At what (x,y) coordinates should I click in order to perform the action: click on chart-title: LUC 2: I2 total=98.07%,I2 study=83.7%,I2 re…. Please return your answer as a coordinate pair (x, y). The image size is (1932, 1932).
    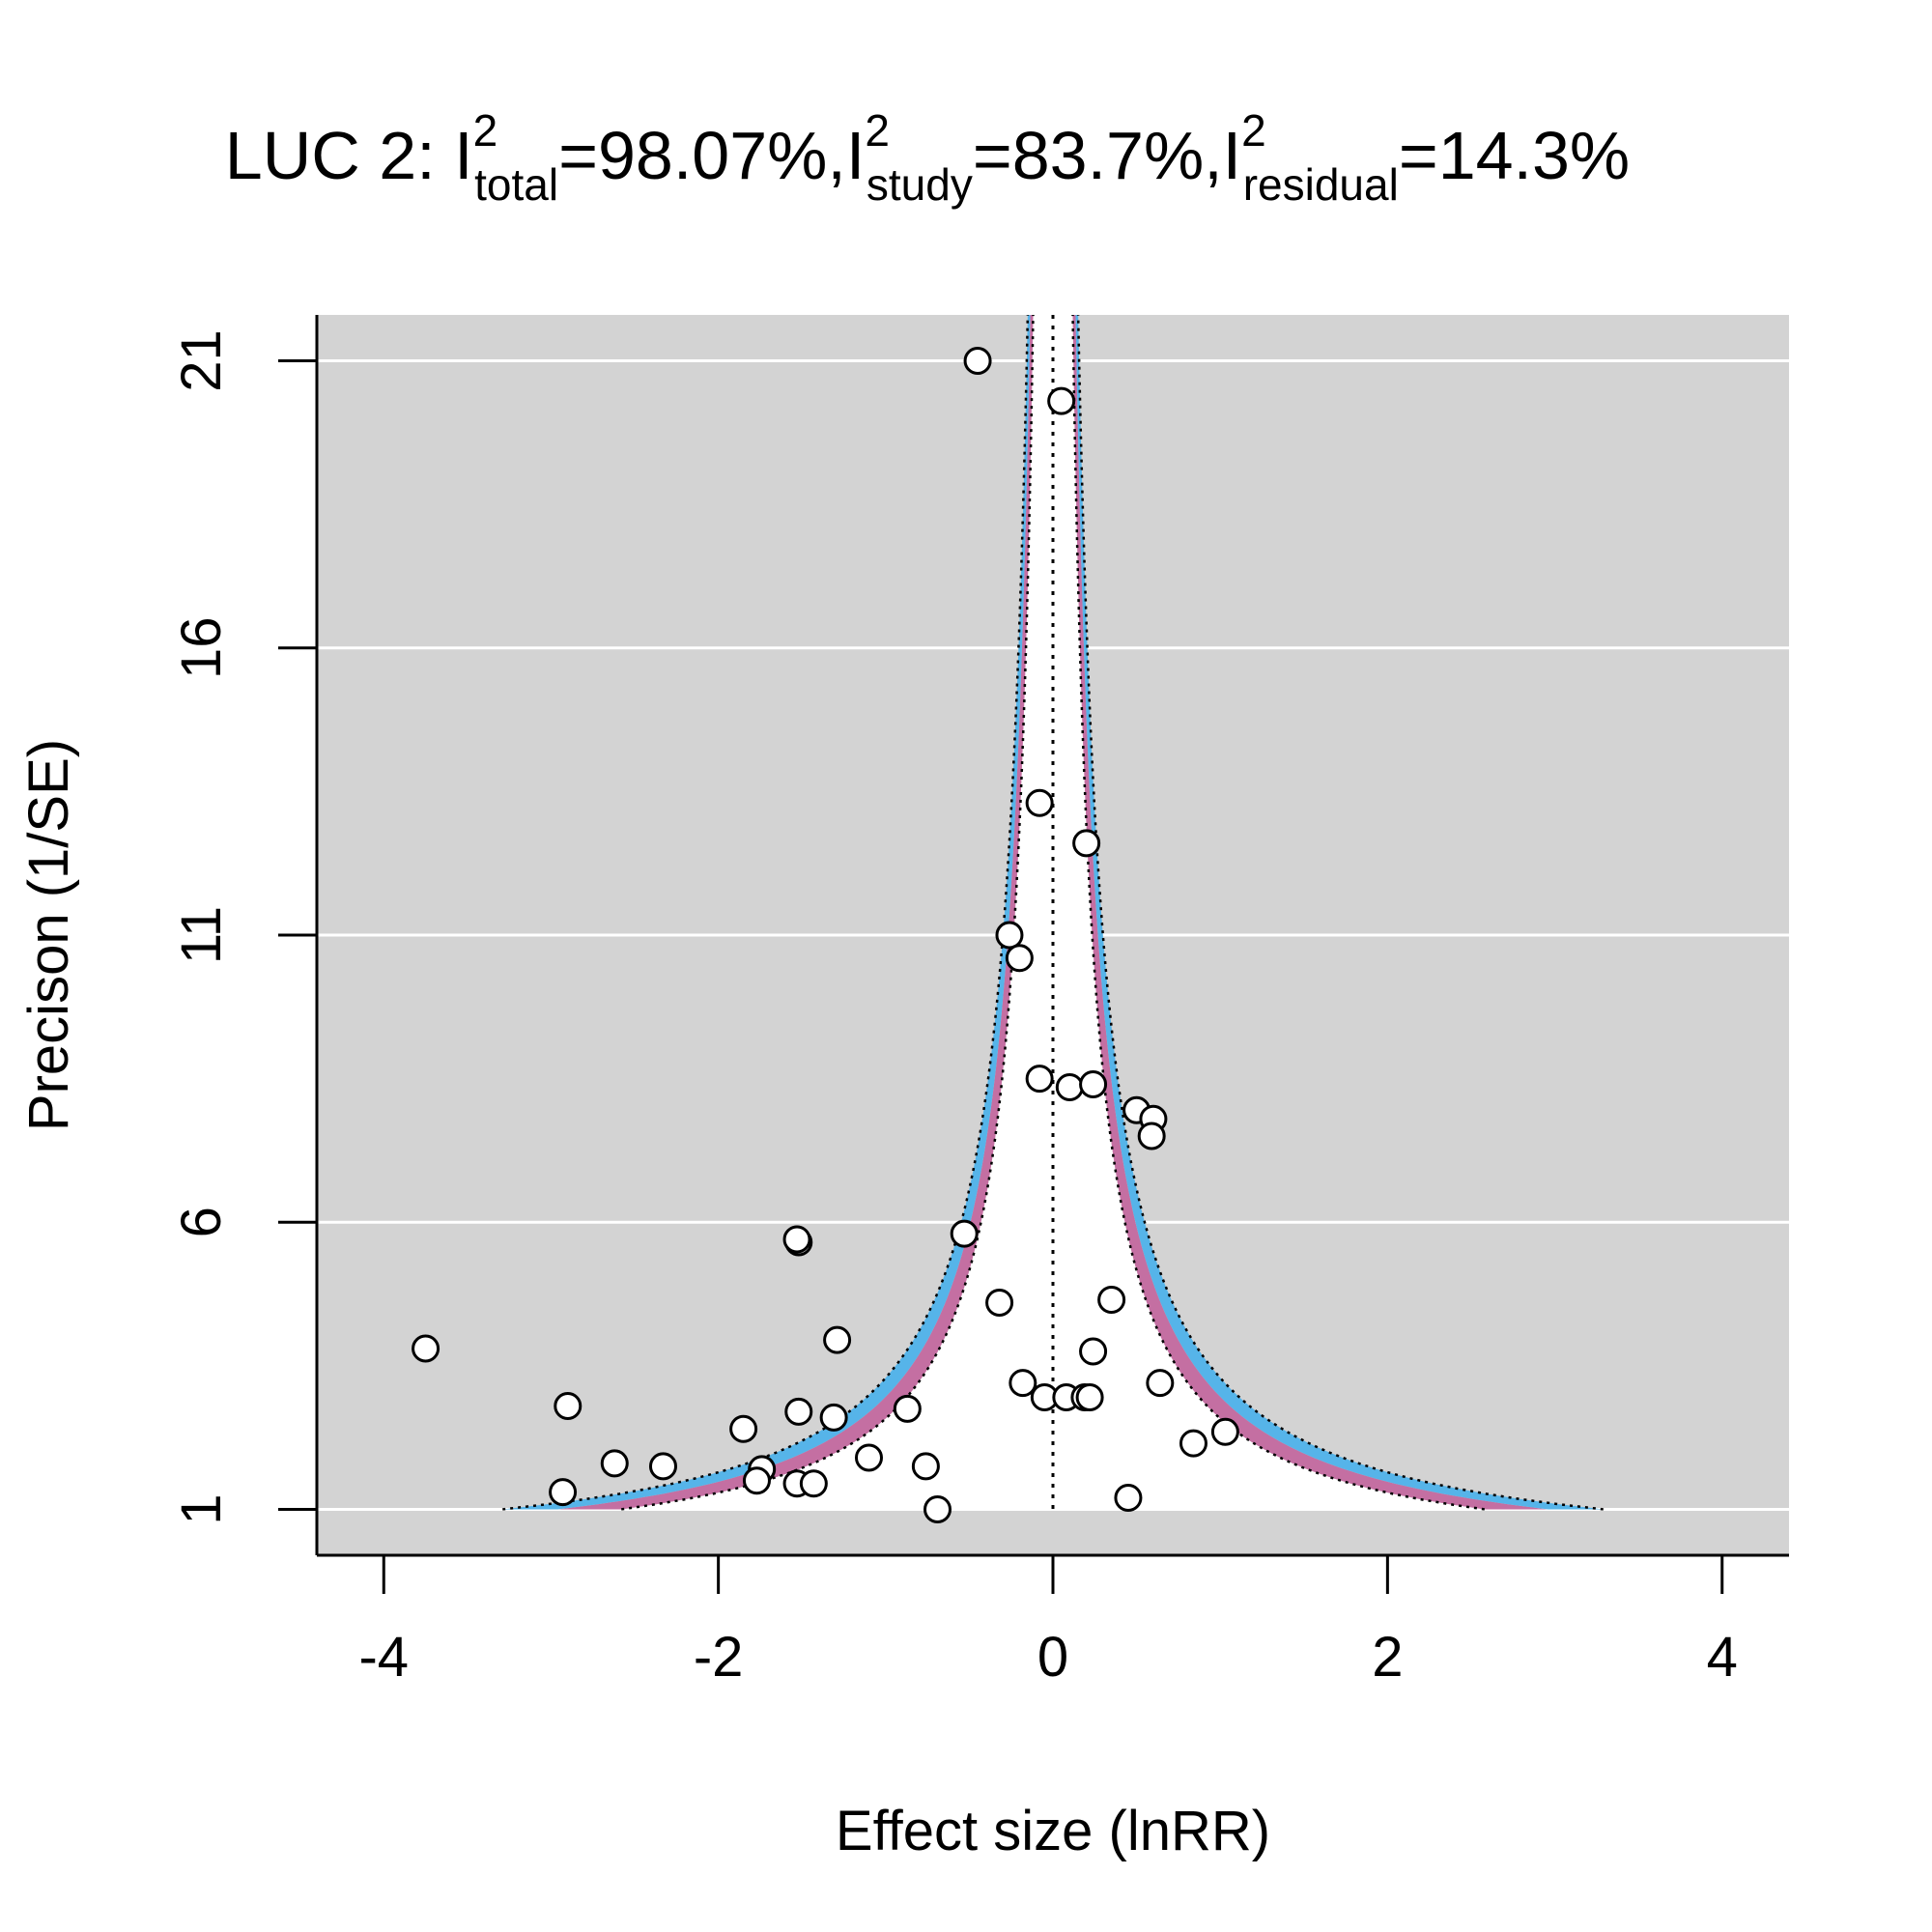
    Looking at the image, I should click on (927, 157).